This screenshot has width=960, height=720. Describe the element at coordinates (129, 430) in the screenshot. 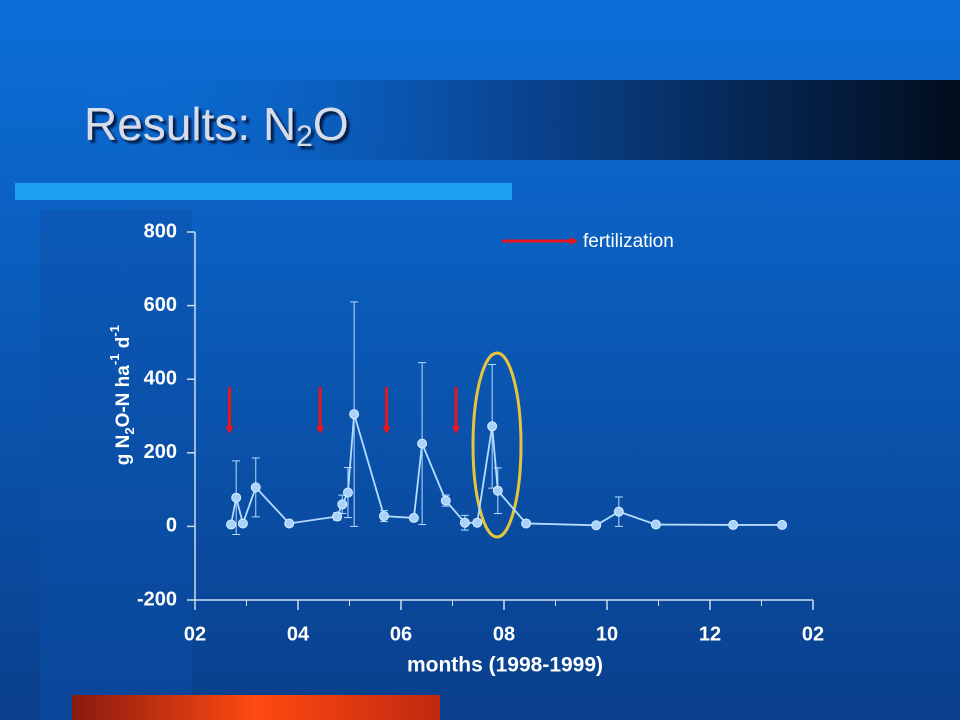

I see `y-label-part: 2` at that location.